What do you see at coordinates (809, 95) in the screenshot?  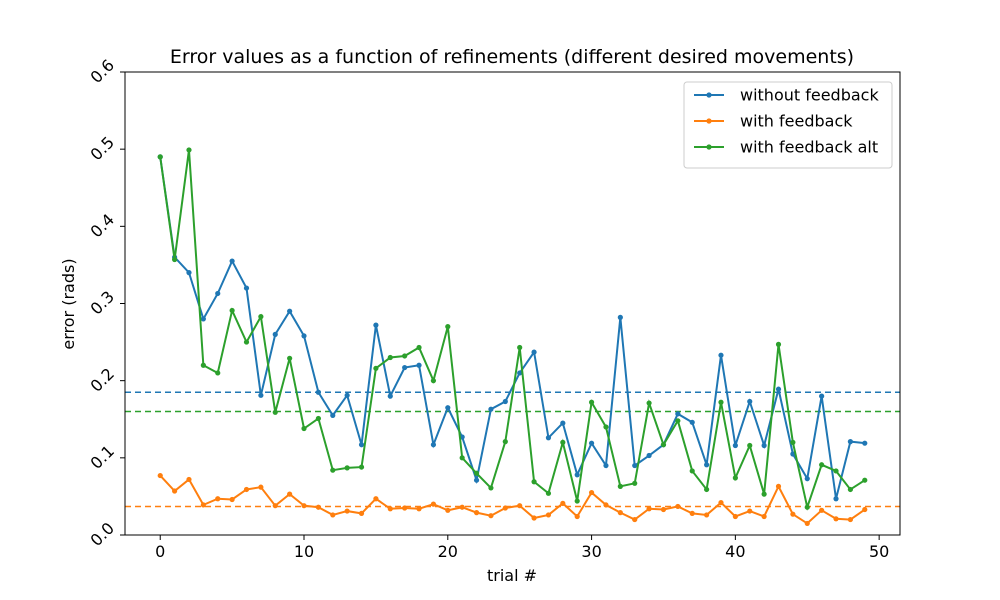 I see `legend-label: without feedback` at bounding box center [809, 95].